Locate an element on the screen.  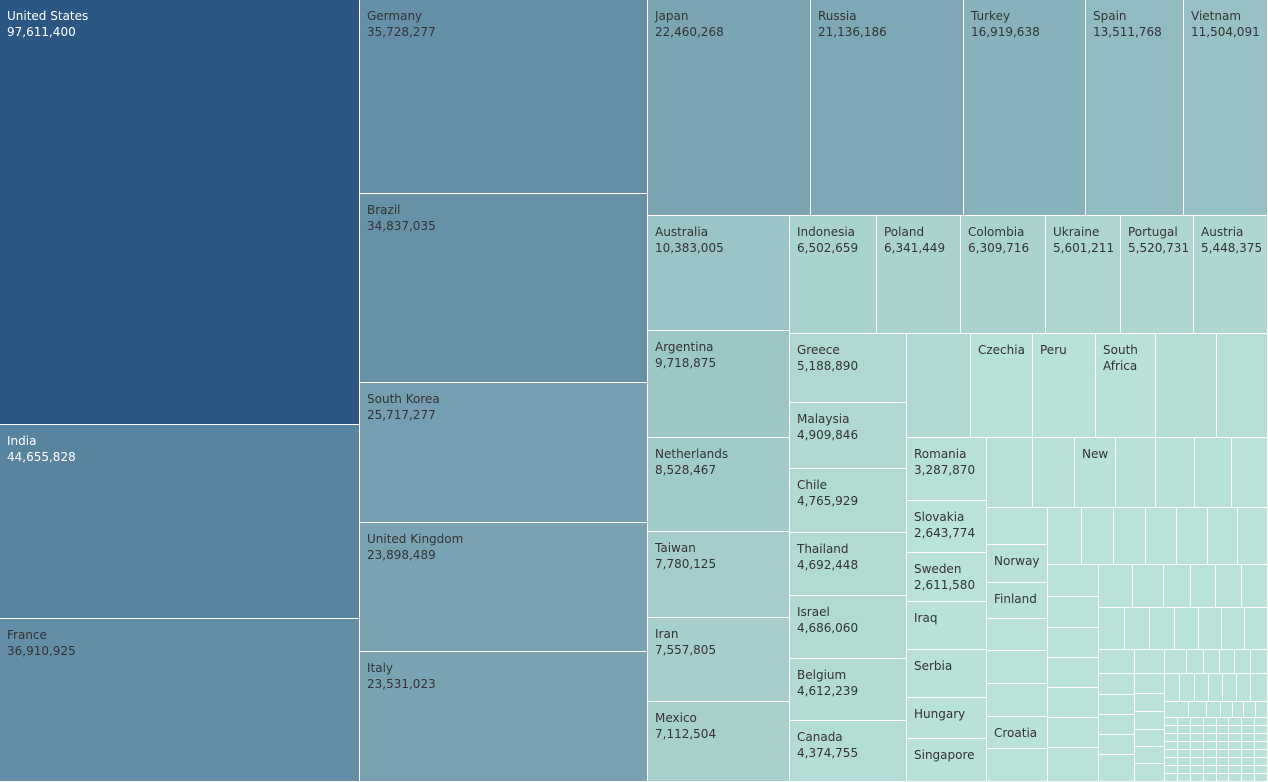
treemap-cell-canada: Canada 4,374,755 is located at coordinates (848, 751).